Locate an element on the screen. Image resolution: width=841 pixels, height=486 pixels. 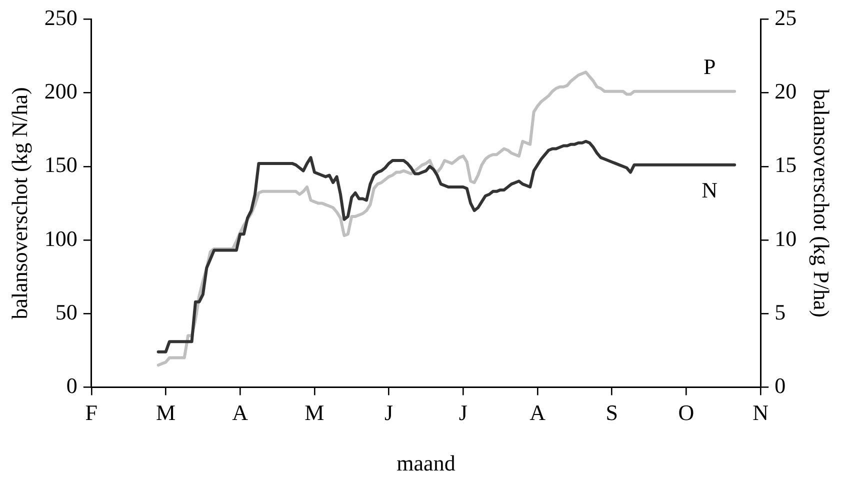
y2-tick-label: 25 is located at coordinates (785, 17).